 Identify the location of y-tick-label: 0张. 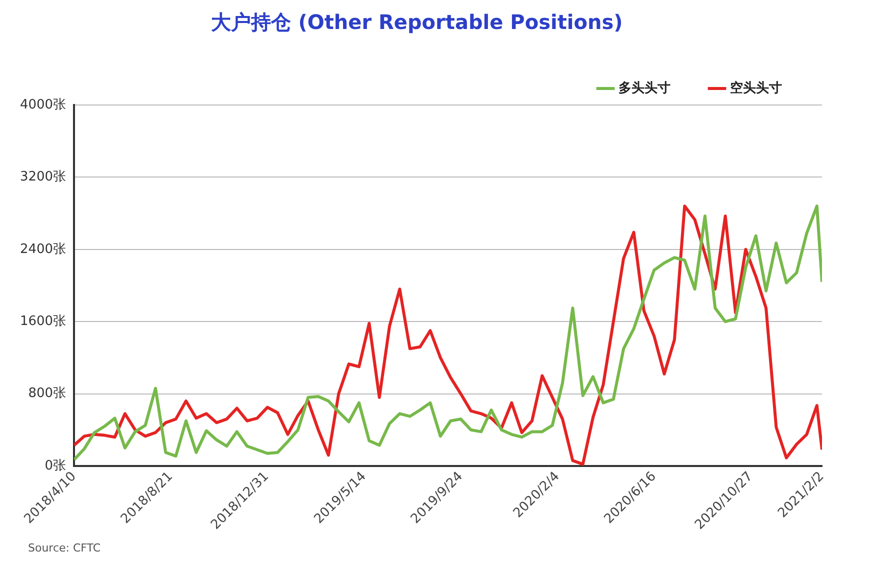
(55, 466).